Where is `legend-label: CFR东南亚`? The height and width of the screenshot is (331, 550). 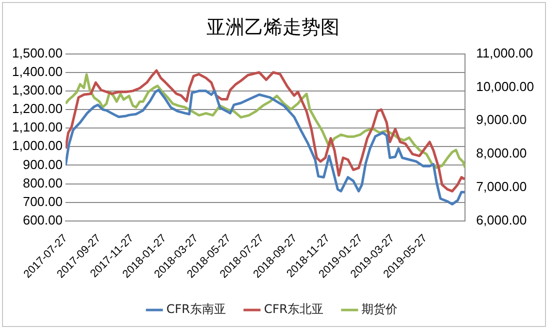
legend-label: CFR东南亚 is located at coordinates (196, 309).